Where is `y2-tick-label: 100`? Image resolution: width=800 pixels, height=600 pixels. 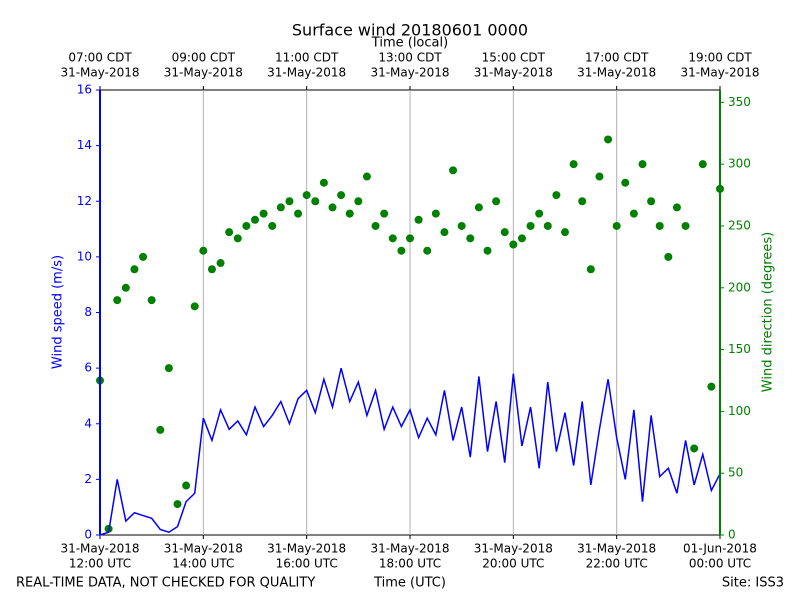 y2-tick-label: 100 is located at coordinates (739, 411).